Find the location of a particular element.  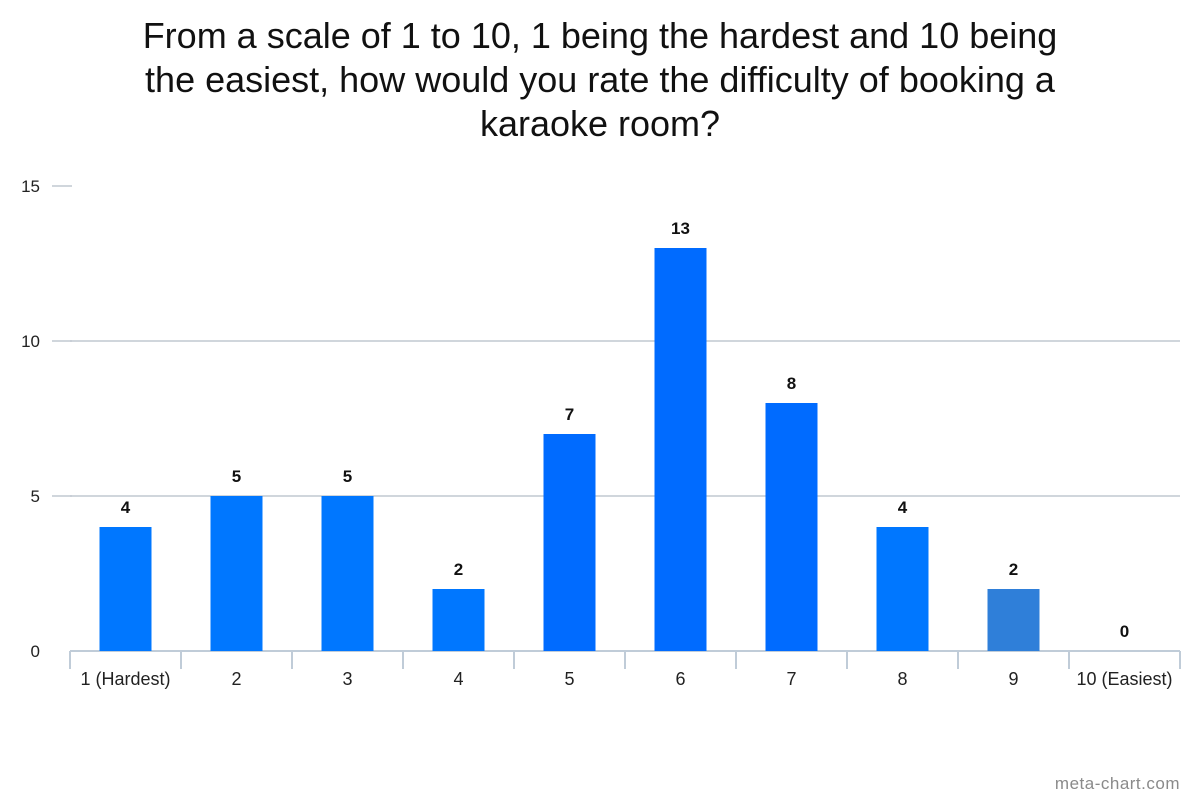

x-tick-label: 3 is located at coordinates (347, 679).